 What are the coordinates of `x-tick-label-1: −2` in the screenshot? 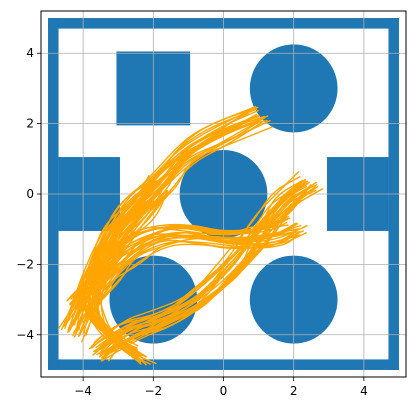 It's located at (153, 391).